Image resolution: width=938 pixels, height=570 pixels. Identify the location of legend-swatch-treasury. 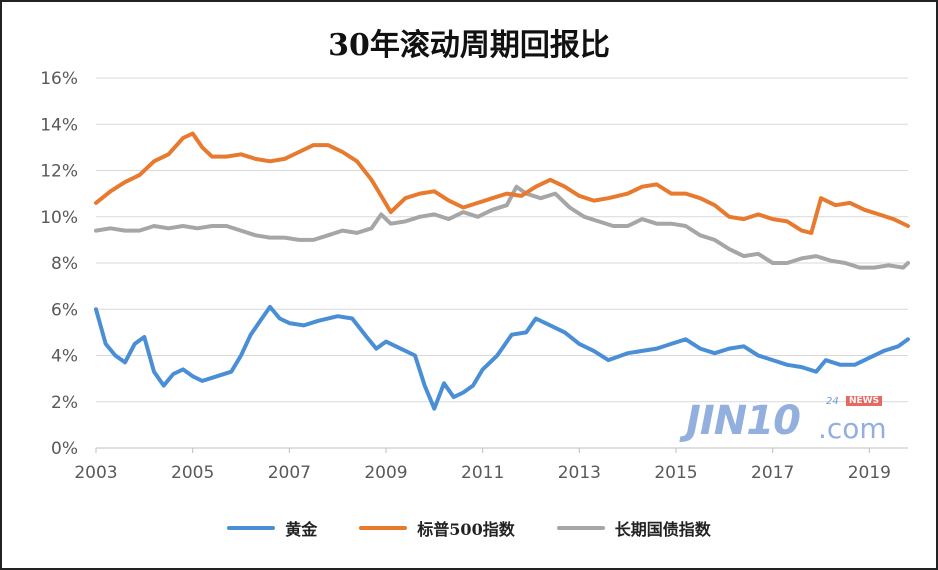
(580, 528).